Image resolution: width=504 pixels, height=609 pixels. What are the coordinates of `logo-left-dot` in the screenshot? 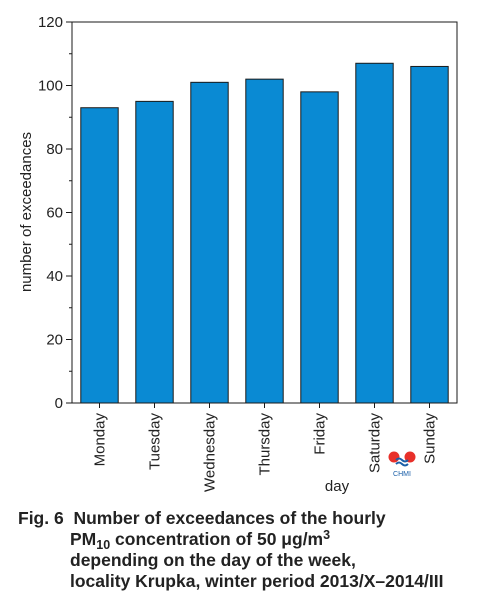 It's located at (394, 457).